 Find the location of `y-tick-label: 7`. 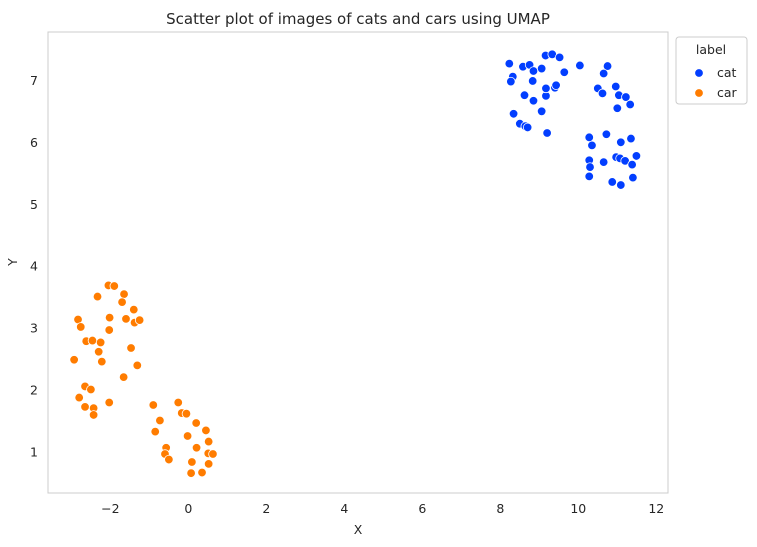

y-tick-label: 7 is located at coordinates (34, 80).